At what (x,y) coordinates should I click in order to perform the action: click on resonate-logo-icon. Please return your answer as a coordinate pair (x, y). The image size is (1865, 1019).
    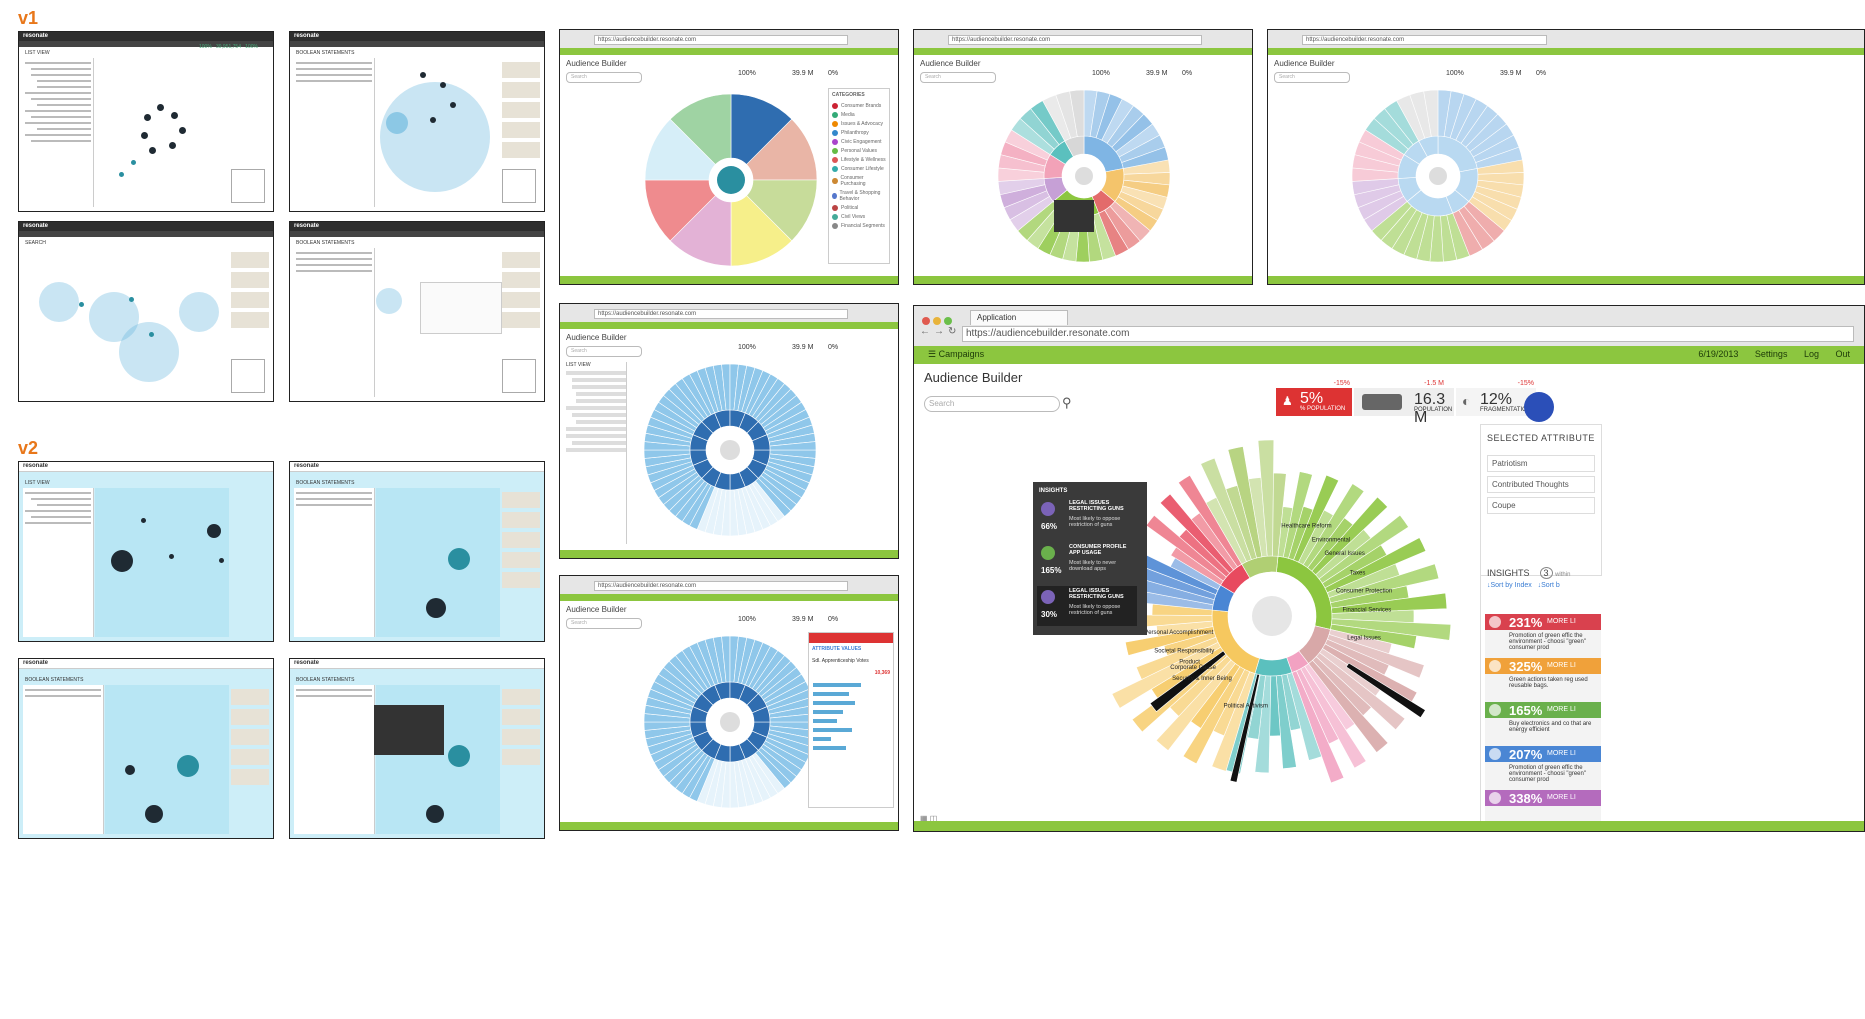
    Looking at the image, I should click on (731, 180).